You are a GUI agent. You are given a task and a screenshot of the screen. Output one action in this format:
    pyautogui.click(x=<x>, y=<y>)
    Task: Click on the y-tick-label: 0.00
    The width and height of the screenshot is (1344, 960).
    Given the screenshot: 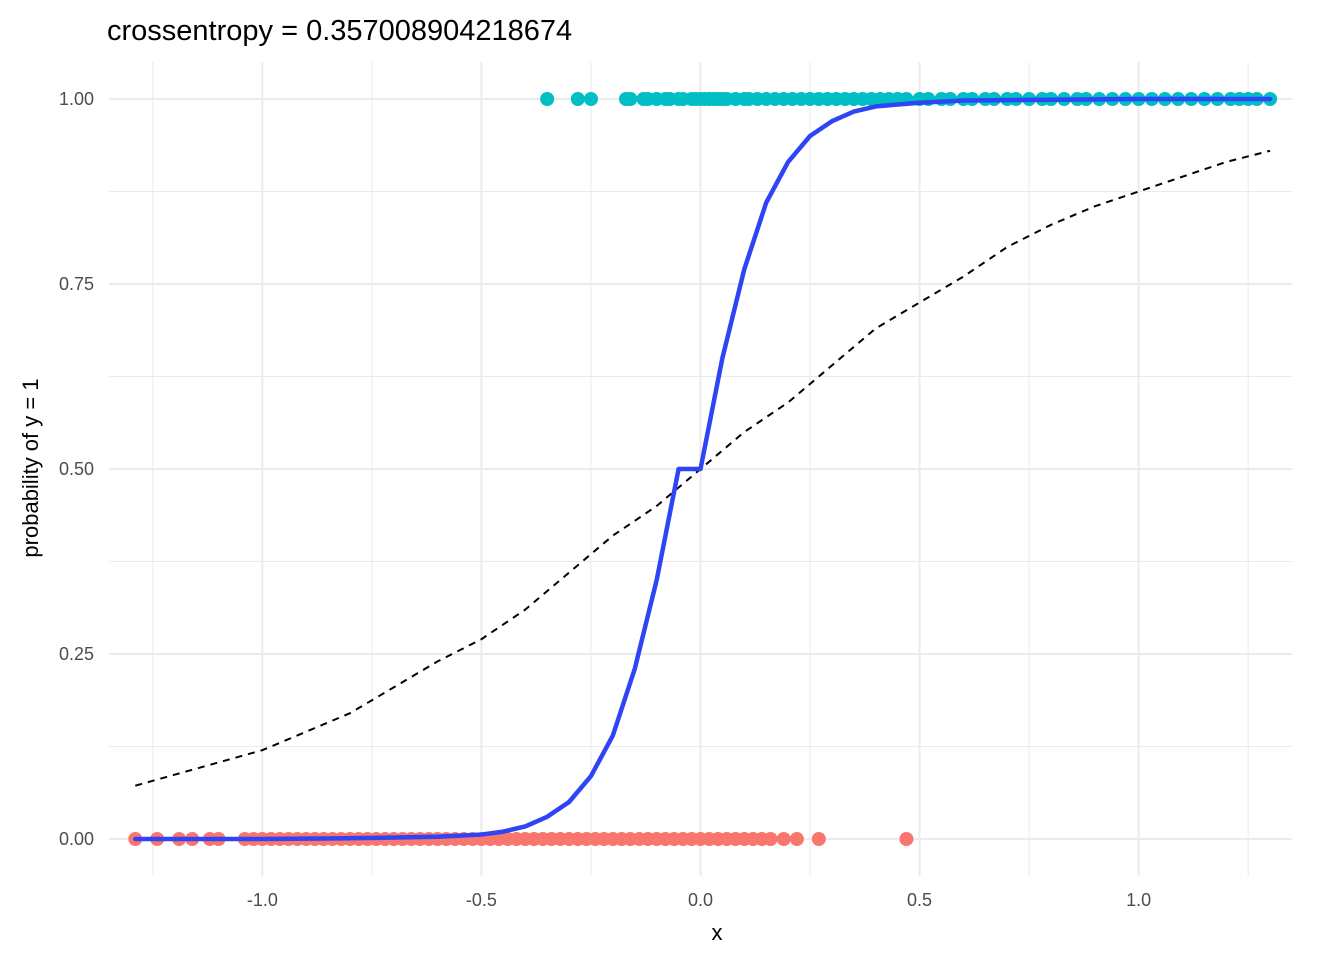 What is the action you would take?
    pyautogui.click(x=76, y=839)
    